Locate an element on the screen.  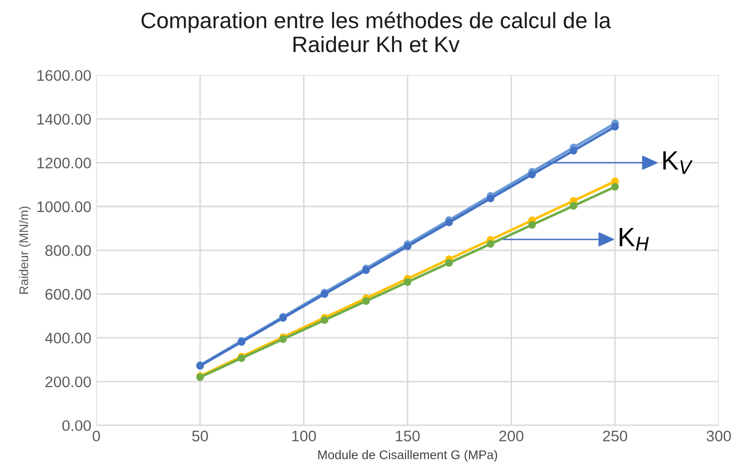
y-axis-title: Raideur (MN/m) is located at coordinates (25, 250).